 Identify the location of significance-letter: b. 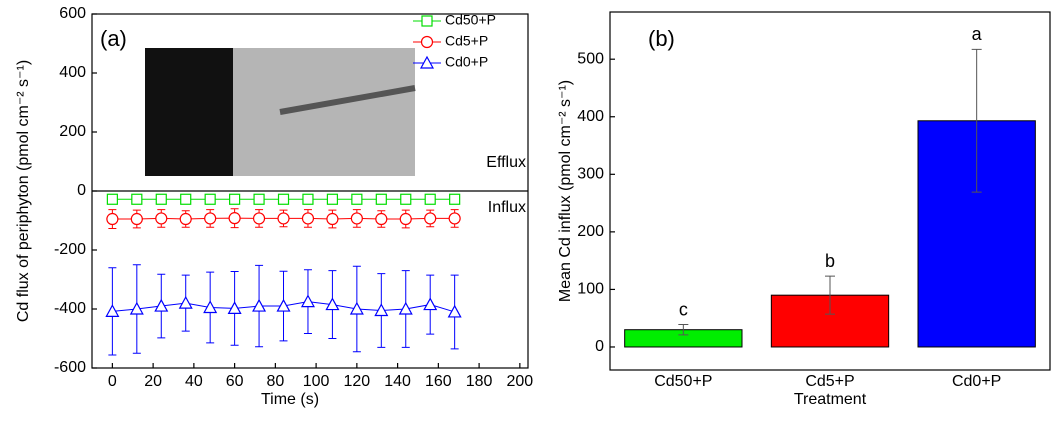
(830, 261).